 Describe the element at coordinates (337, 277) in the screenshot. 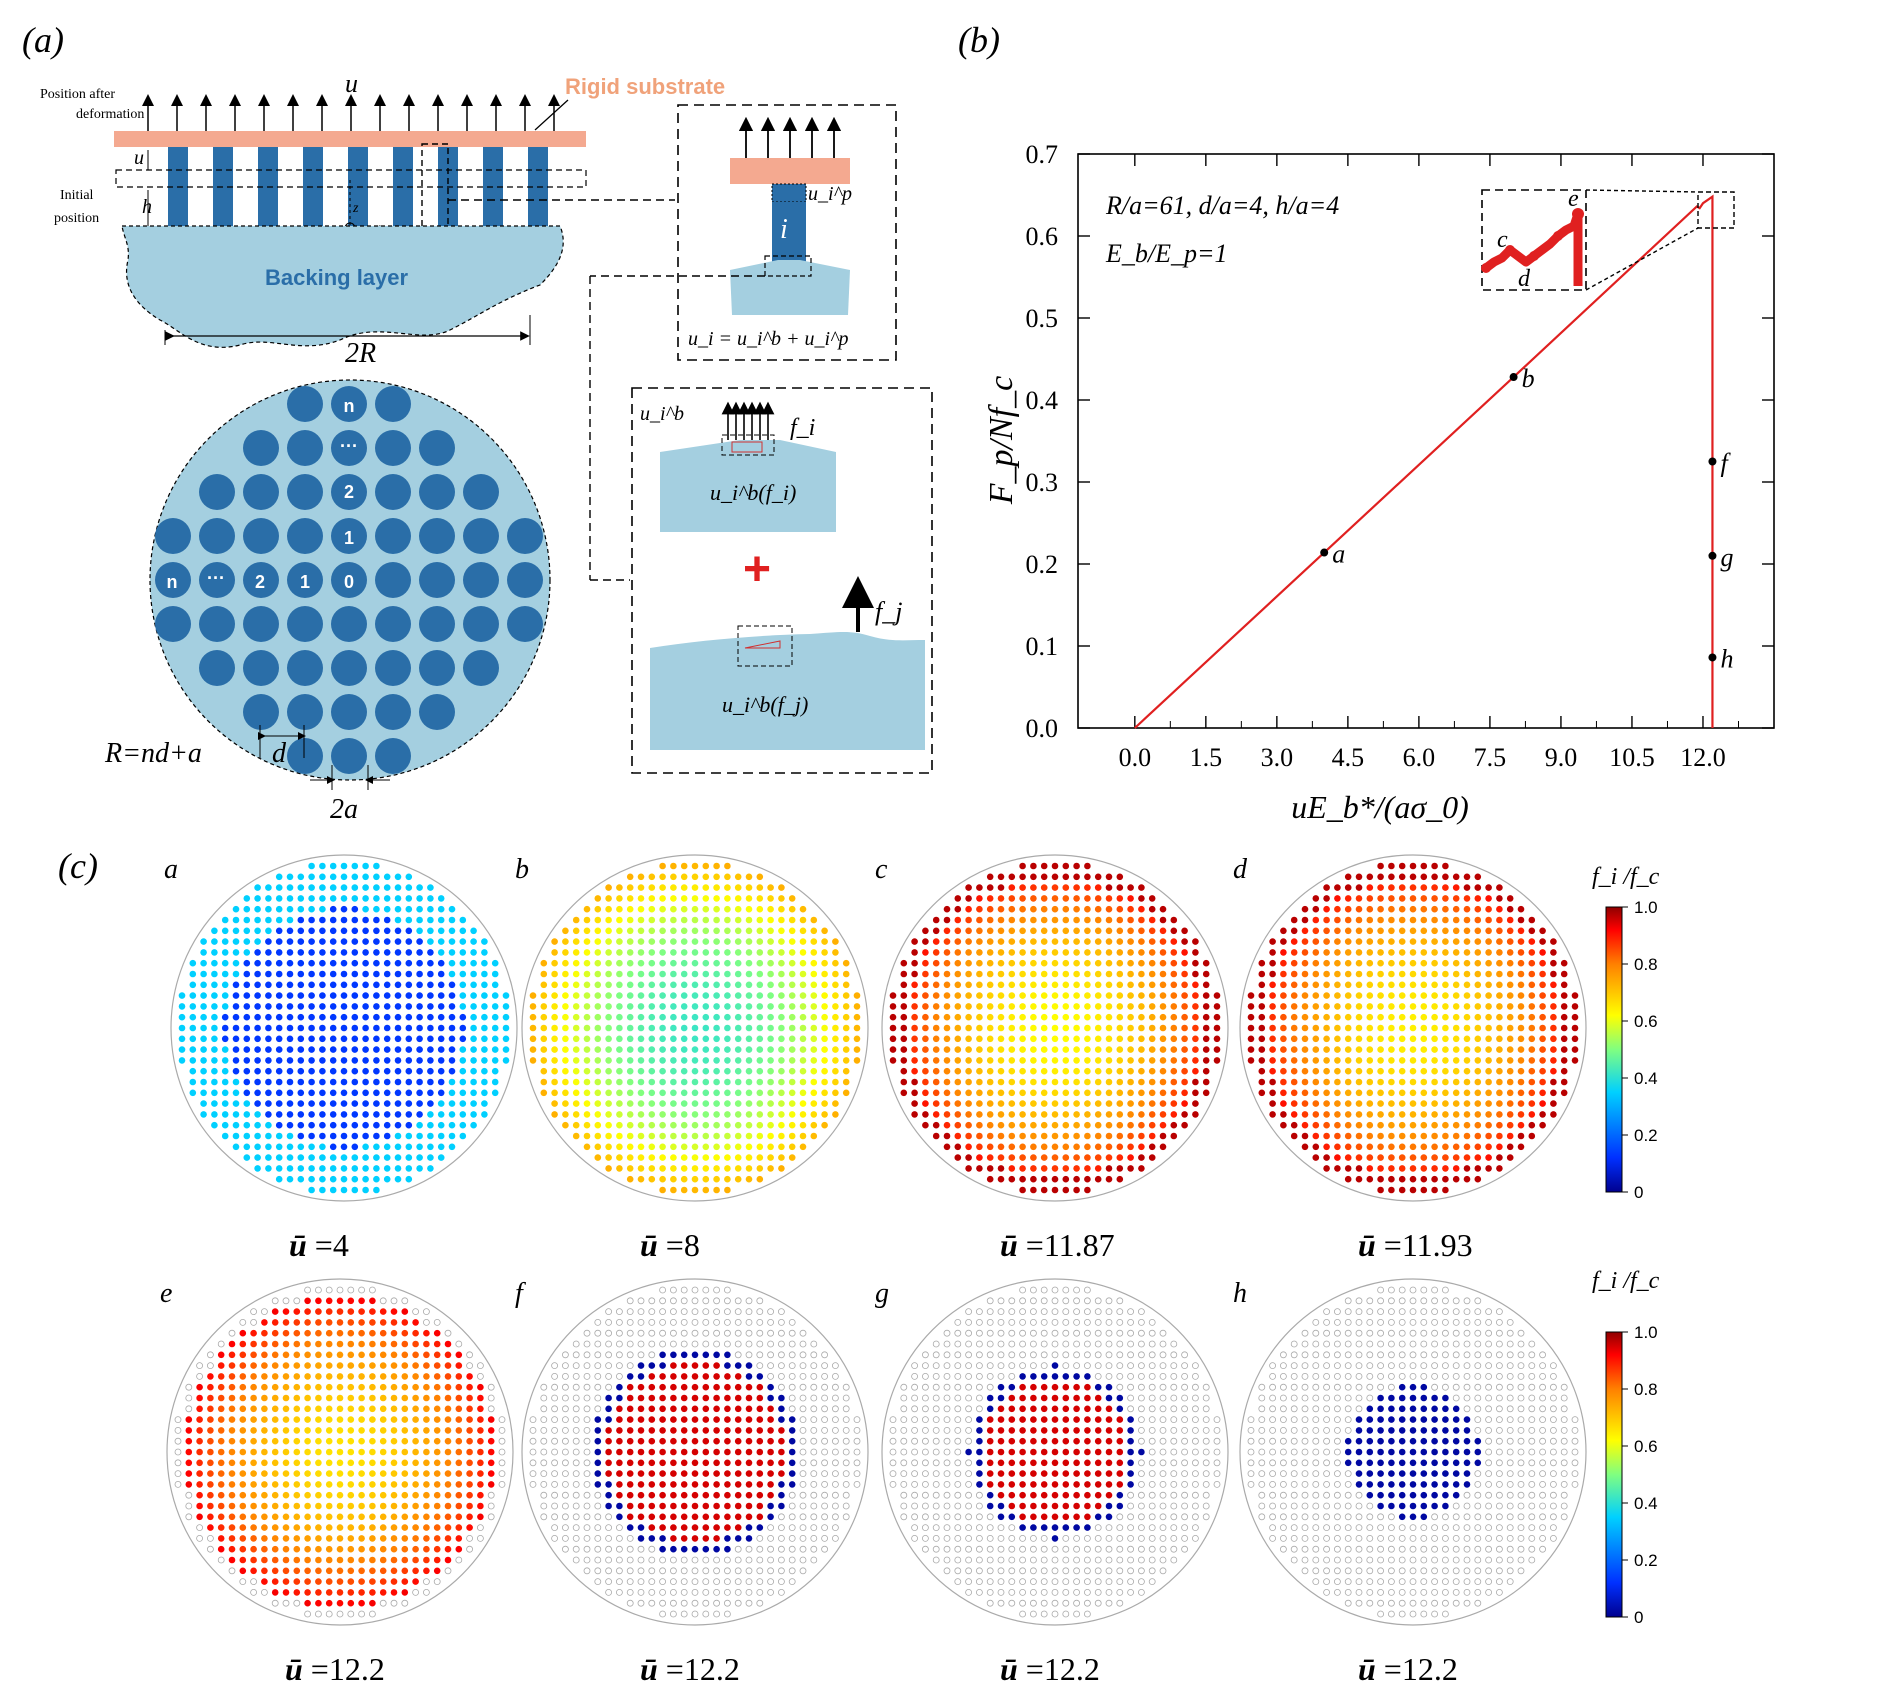

I see `backing-layer-label: Backing layer` at that location.